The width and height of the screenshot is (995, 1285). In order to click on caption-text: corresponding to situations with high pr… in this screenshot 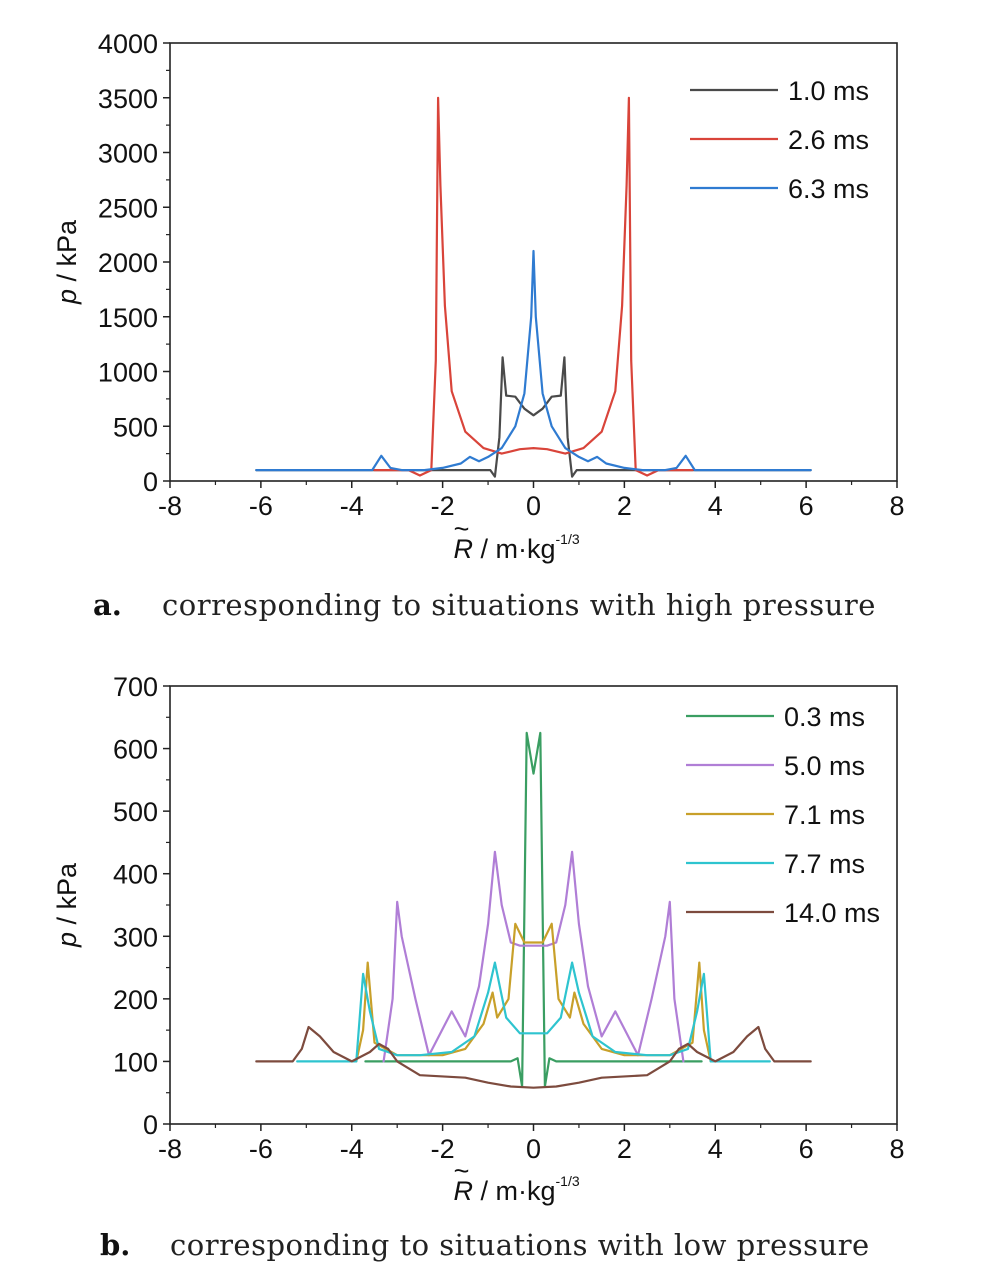, I will do `click(519, 605)`.